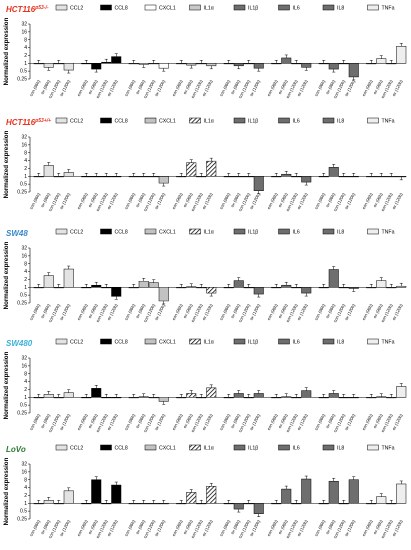 The height and width of the screenshot is (550, 411). Describe the element at coordinates (17, 233) in the screenshot. I see `panel-title: SW48` at that location.